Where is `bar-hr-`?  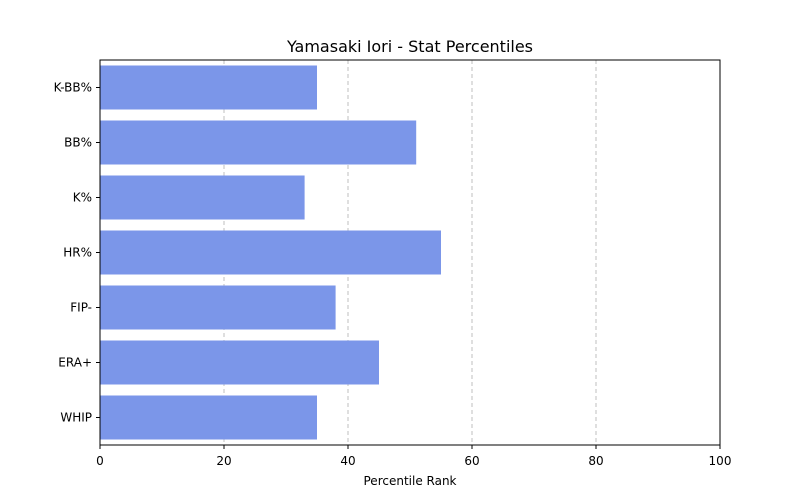 bar-hr- is located at coordinates (270, 252).